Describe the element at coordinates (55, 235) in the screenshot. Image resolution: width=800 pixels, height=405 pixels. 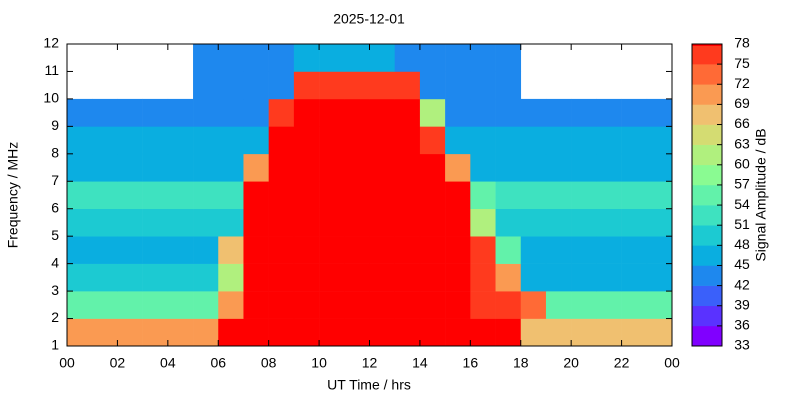
I see `y-tick-label: 5` at that location.